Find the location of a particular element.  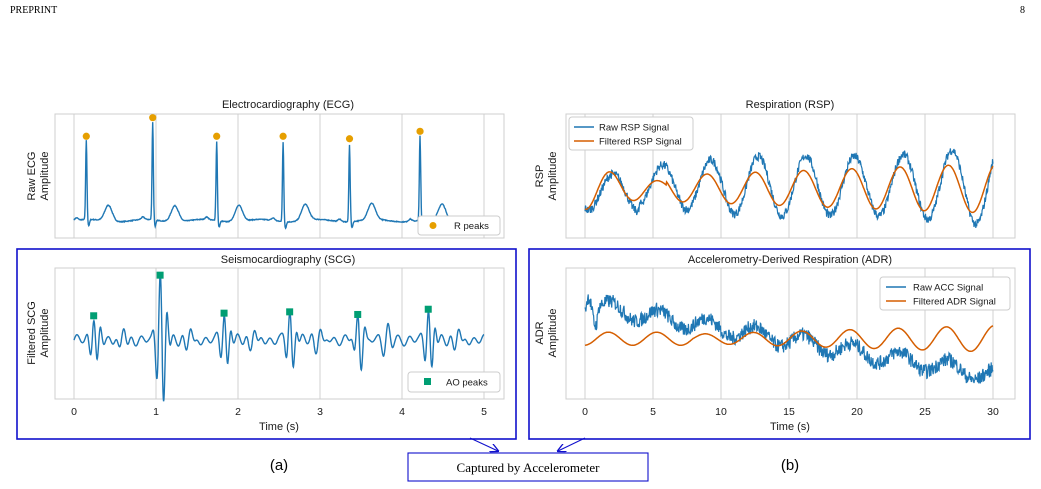

adr-xtick: 10 is located at coordinates (721, 412).